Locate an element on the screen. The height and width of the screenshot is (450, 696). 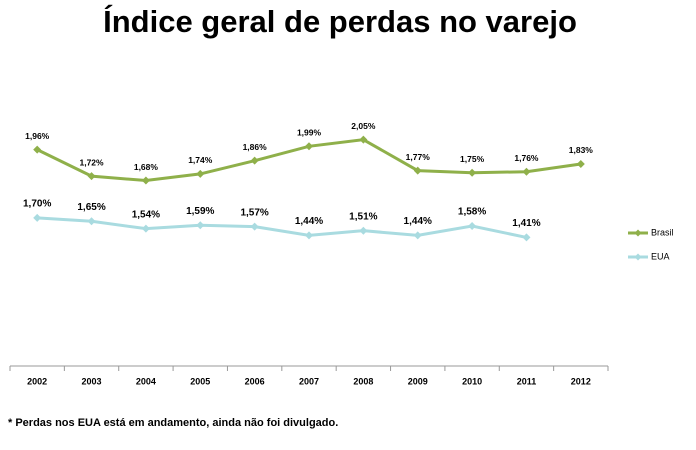
data-label: 1,76% is located at coordinates (526, 158).